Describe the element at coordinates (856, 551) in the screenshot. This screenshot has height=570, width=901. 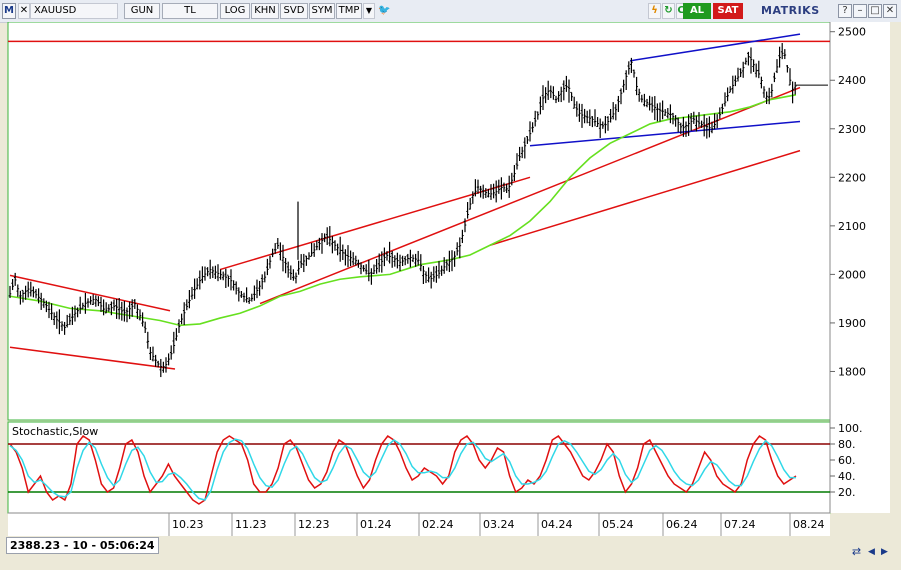
I see `sync-icon: ⇄` at that location.